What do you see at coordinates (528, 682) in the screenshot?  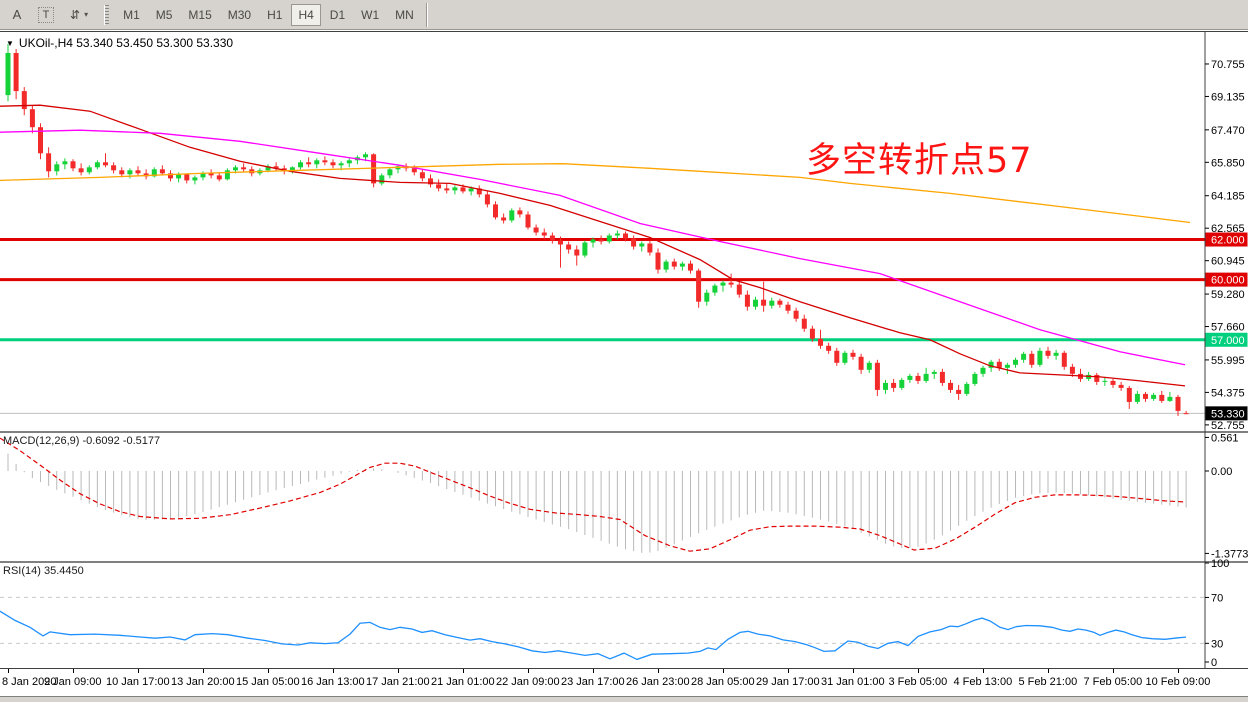 I see `time-label: 22 Jan 09:00` at bounding box center [528, 682].